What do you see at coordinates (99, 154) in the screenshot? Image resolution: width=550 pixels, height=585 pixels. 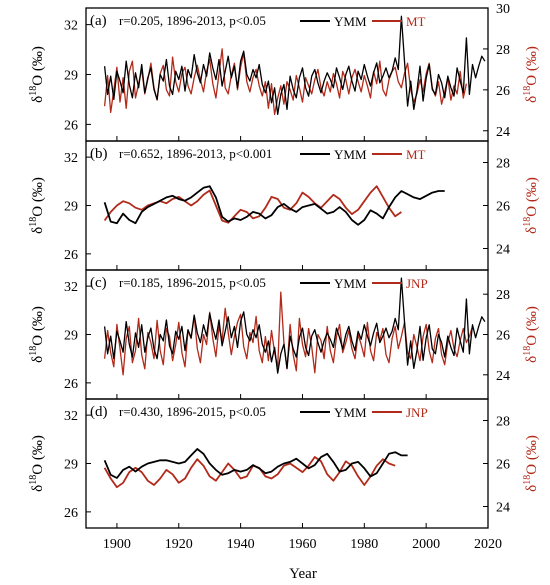 I see `panel-label: (b)` at bounding box center [99, 154].